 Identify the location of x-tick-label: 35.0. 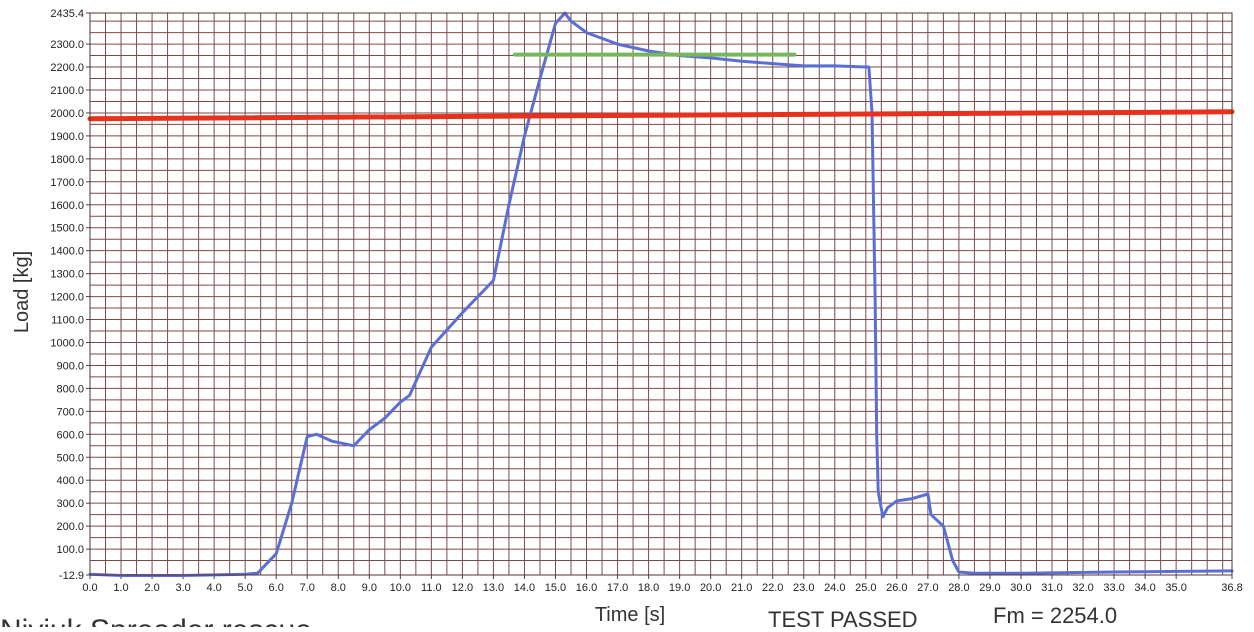
(1175, 588).